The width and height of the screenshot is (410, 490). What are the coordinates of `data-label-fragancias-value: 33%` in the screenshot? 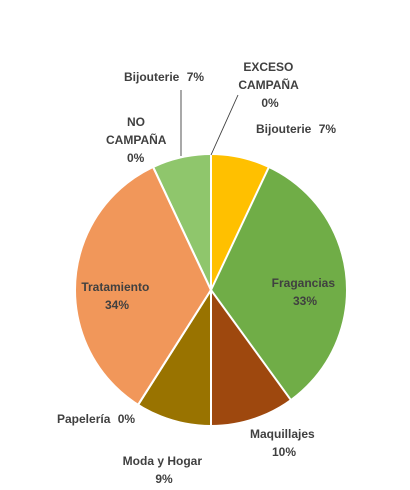 It's located at (305, 301).